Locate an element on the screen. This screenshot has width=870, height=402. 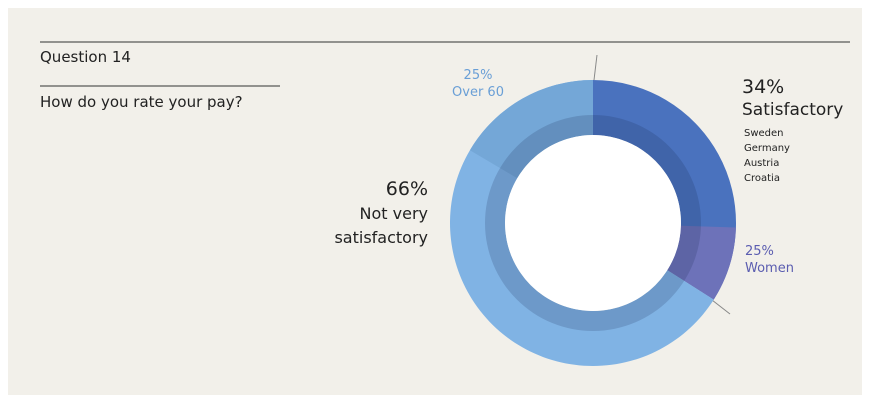
subgroup-label: 25% Women is located at coordinates (769, 260).